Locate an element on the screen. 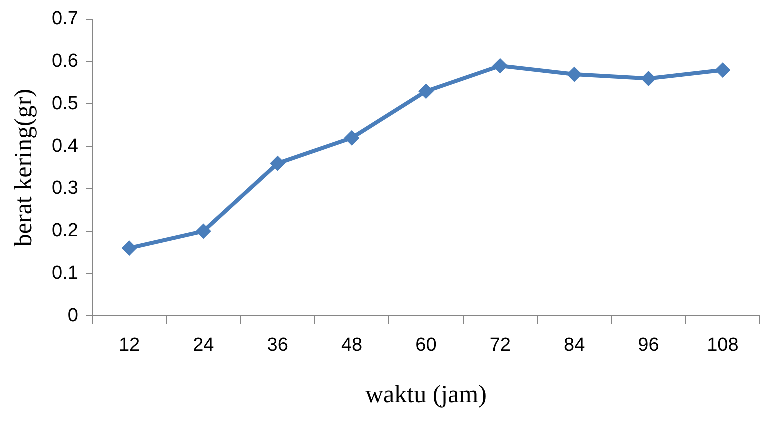 This screenshot has width=770, height=421. x-tick-label: 96 is located at coordinates (649, 345).